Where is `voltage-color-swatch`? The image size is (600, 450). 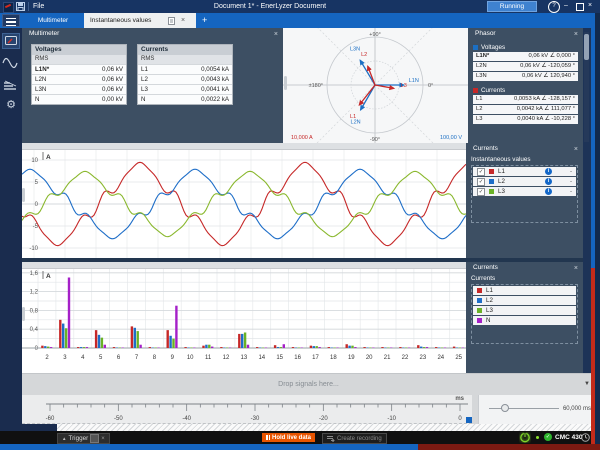 voltage-color-swatch is located at coordinates (475, 47).